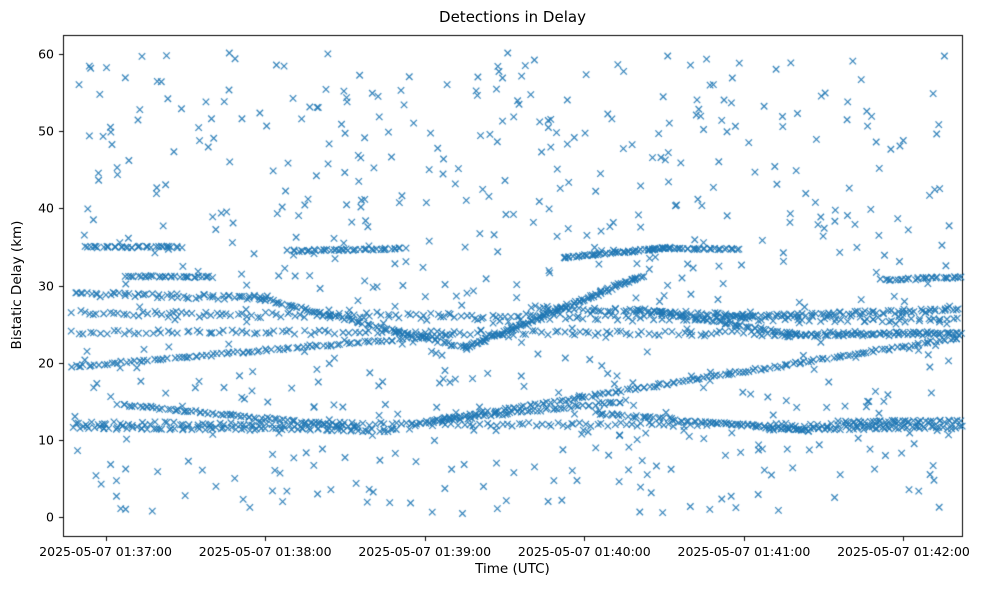 The height and width of the screenshot is (590, 985). What do you see at coordinates (46, 131) in the screenshot?
I see `y-tick-label: 50` at bounding box center [46, 131].